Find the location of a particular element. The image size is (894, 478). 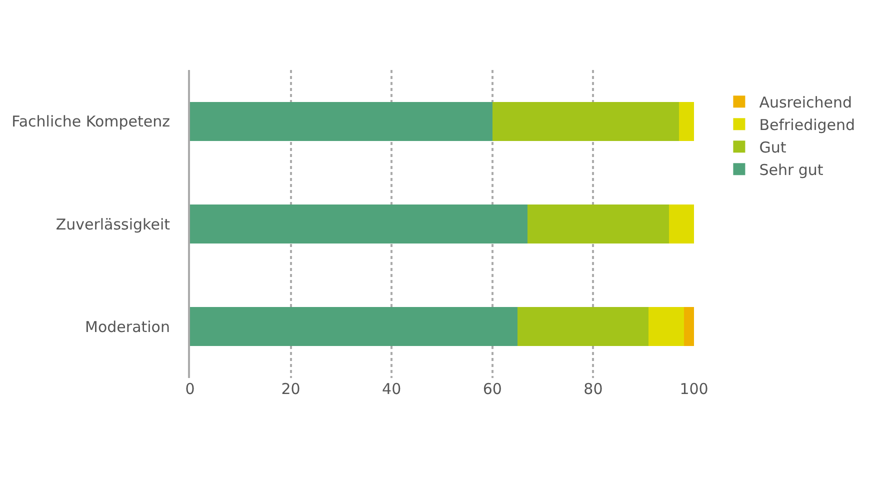

legend-label: Sehr gut is located at coordinates (791, 170).